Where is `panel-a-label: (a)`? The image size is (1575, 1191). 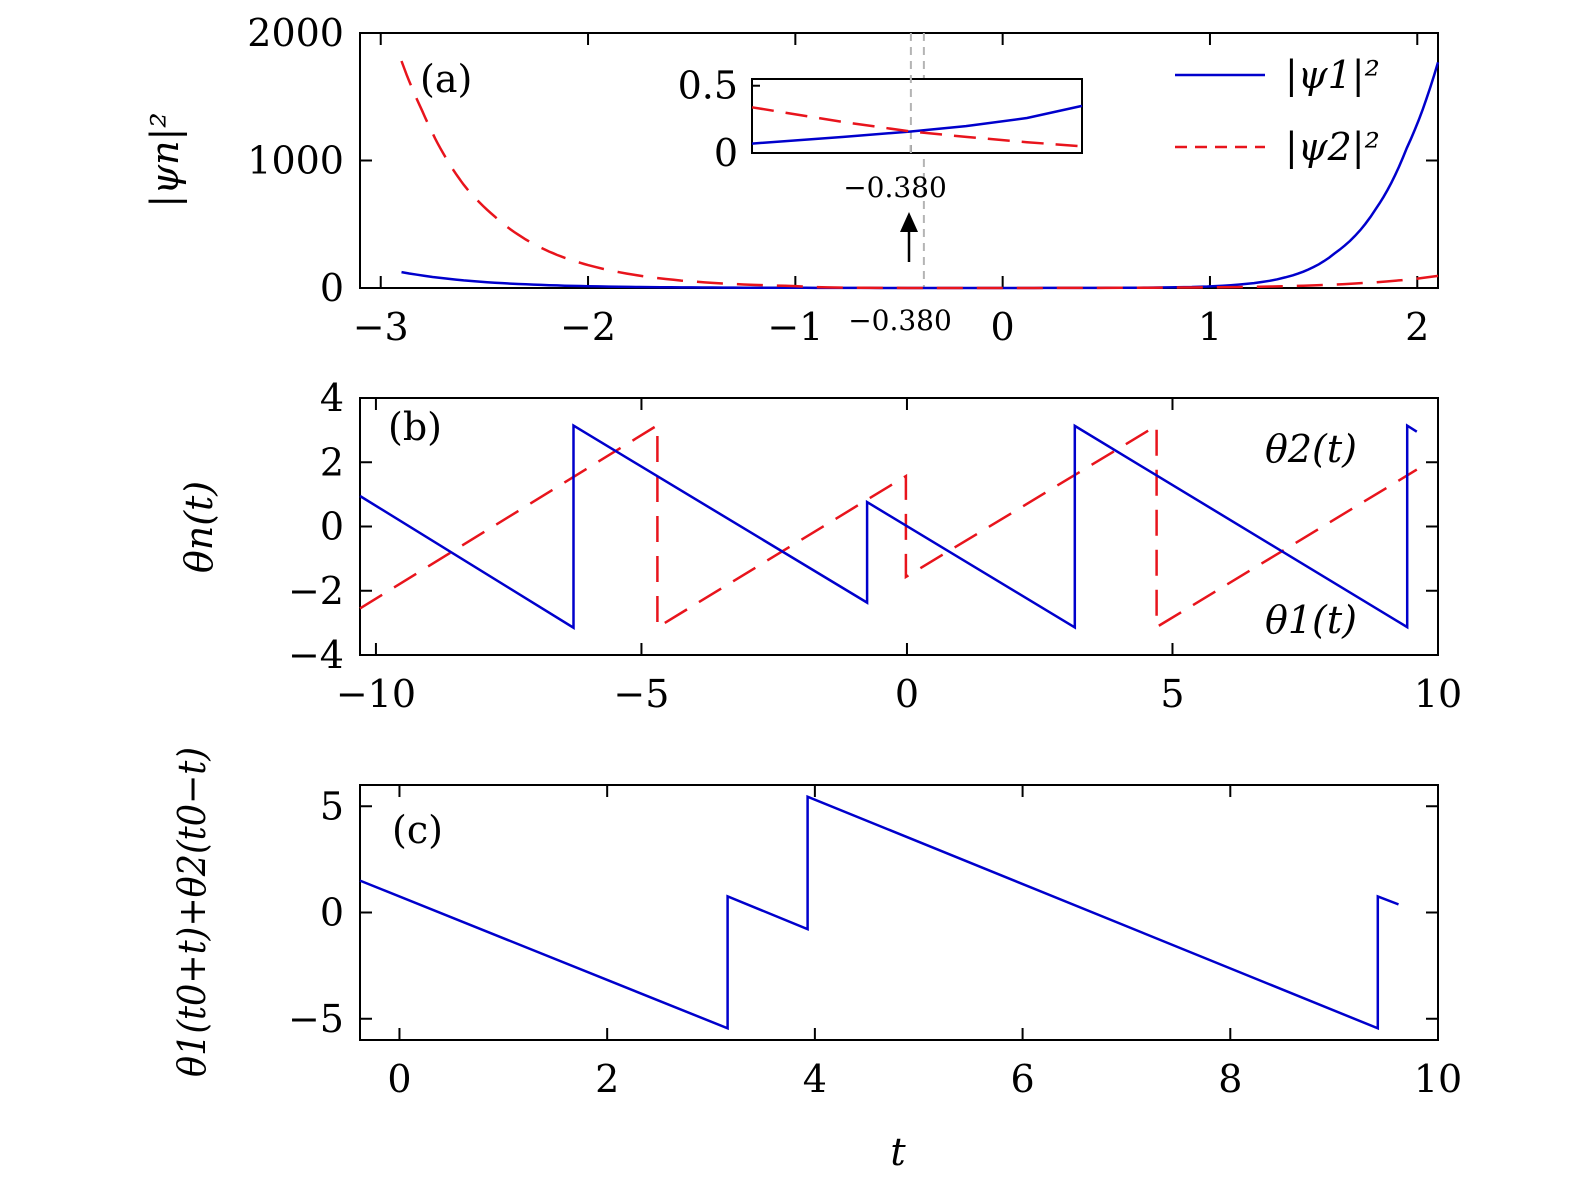 panel-a-label: (a) is located at coordinates (446, 79).